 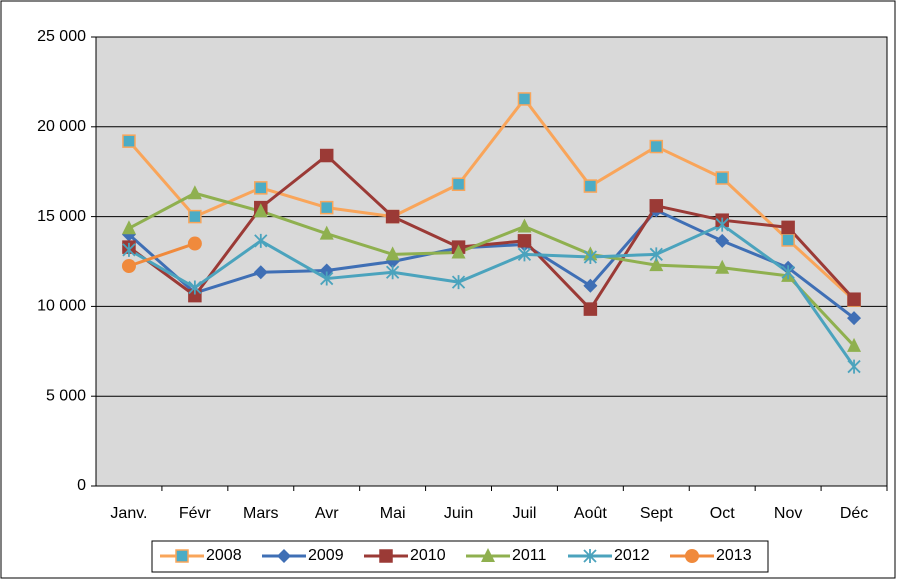 What do you see at coordinates (428, 555) in the screenshot?
I see `legend-label: 2010` at bounding box center [428, 555].